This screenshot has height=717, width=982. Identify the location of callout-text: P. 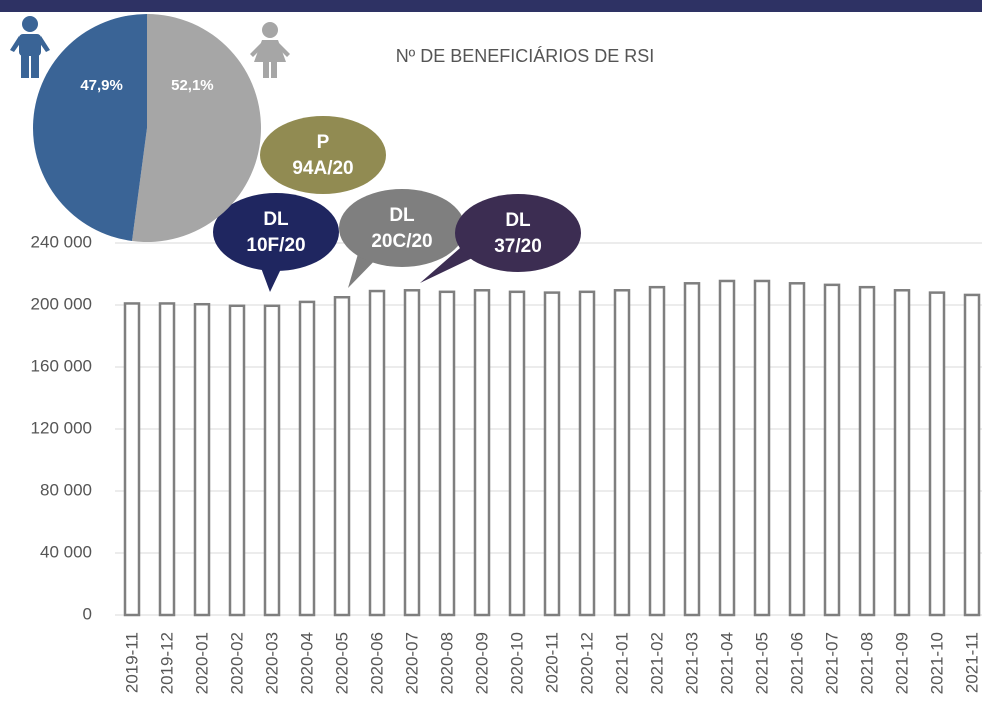
(323, 142).